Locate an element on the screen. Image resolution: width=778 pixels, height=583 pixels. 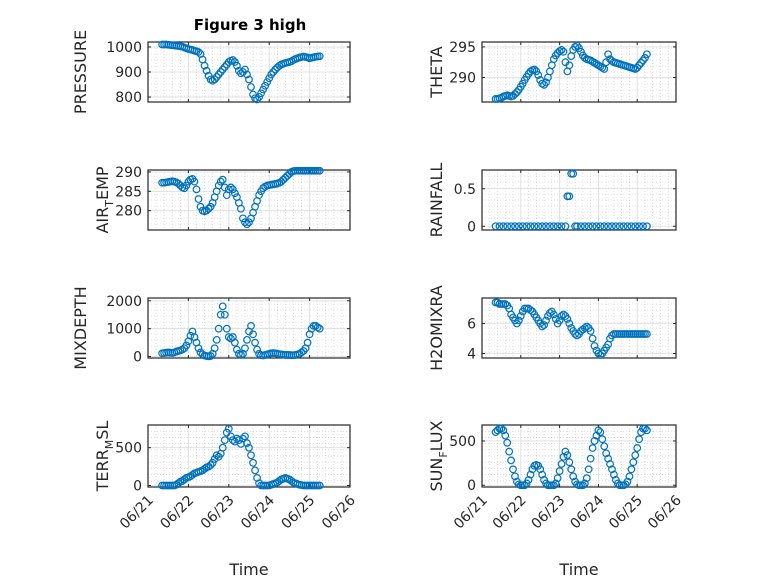
y-tick-label: 2000 is located at coordinates (124, 302).